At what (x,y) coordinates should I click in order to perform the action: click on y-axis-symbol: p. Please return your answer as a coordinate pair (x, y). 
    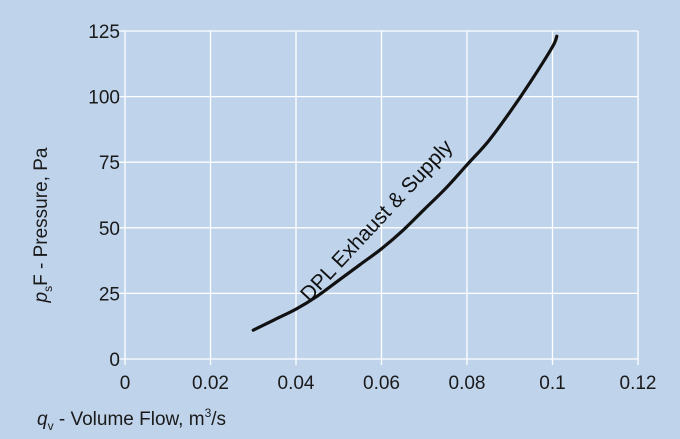
    Looking at the image, I should click on (41, 298).